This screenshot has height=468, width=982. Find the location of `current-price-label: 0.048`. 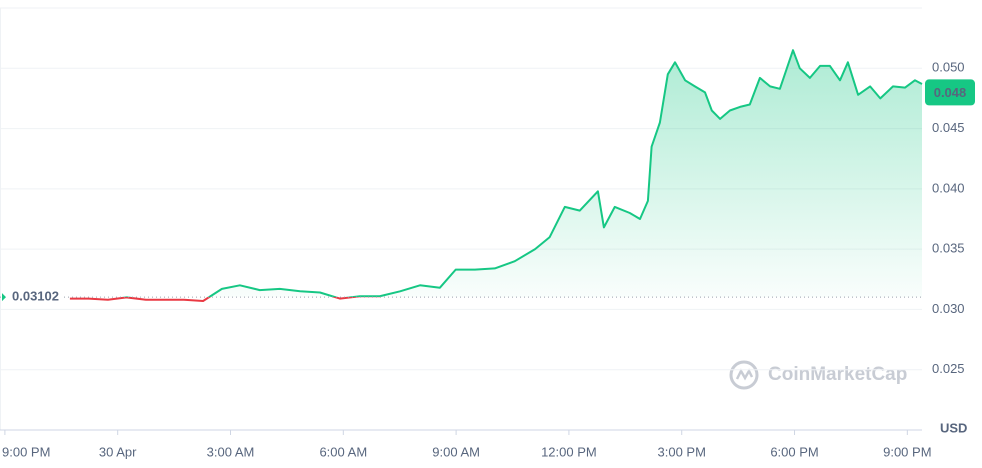

current-price-label: 0.048 is located at coordinates (950, 92).